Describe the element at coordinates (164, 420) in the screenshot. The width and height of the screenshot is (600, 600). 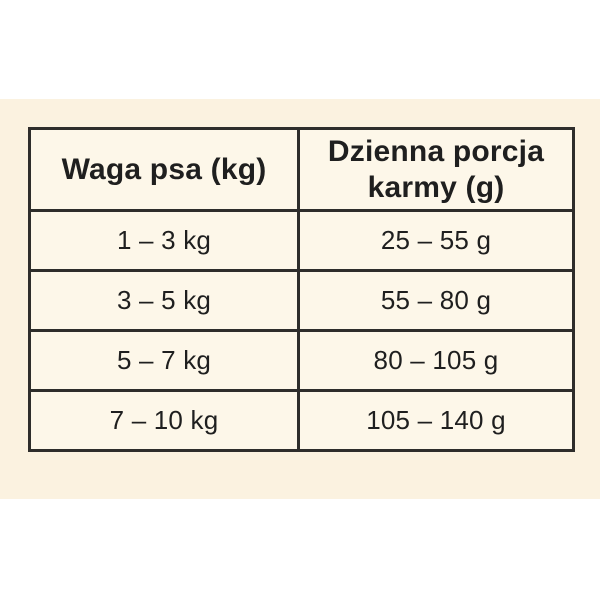
I see `weight-cell: 7 – 10 kg` at that location.